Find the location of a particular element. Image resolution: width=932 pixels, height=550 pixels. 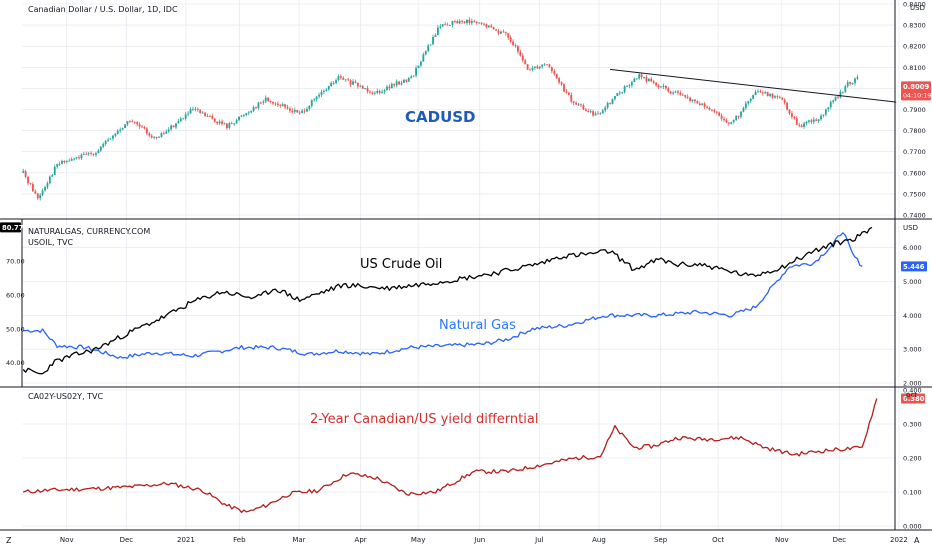

timezone-button: Z is located at coordinates (9, 540).